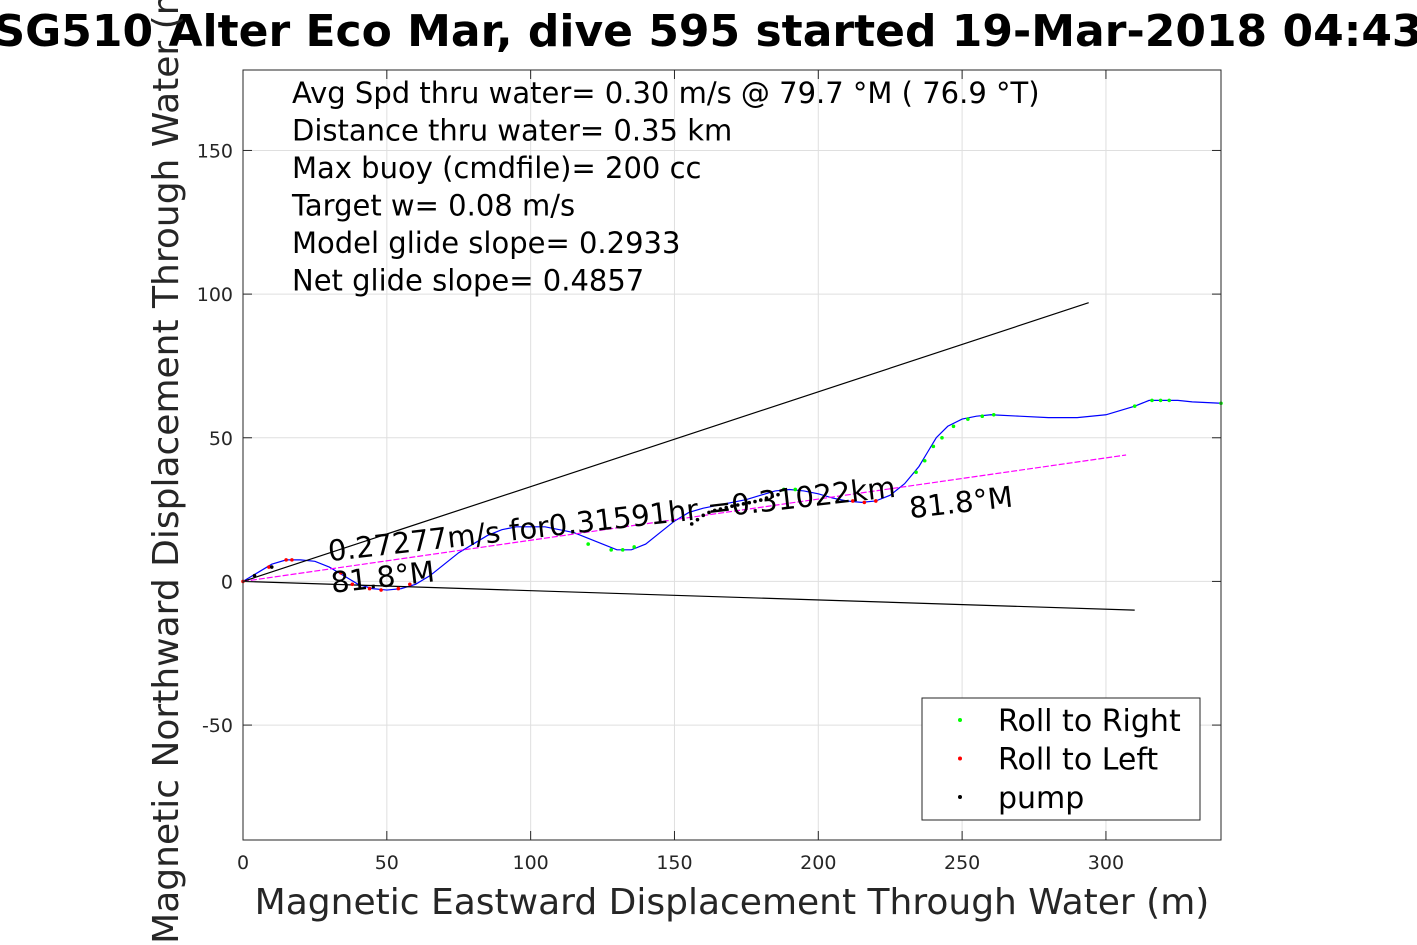 The height and width of the screenshot is (945, 1417). Describe the element at coordinates (215, 151) in the screenshot. I see `y-tick-label: 150` at that location.